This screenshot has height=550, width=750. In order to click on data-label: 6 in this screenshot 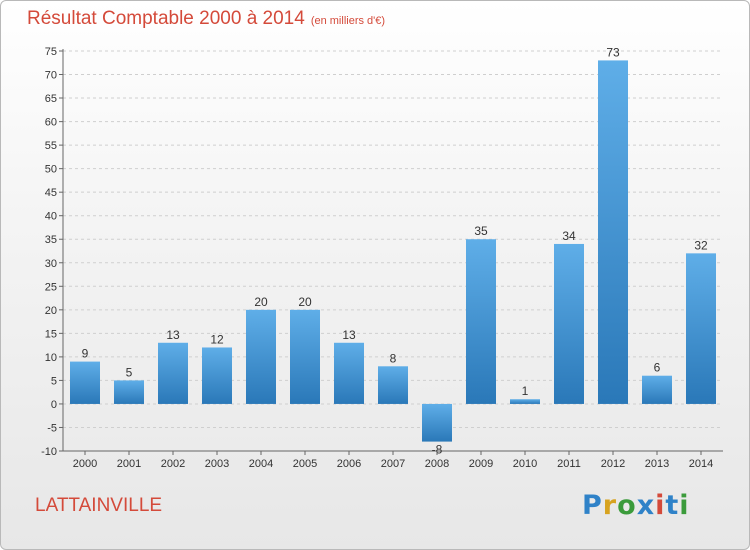, I will do `click(657, 368)`.